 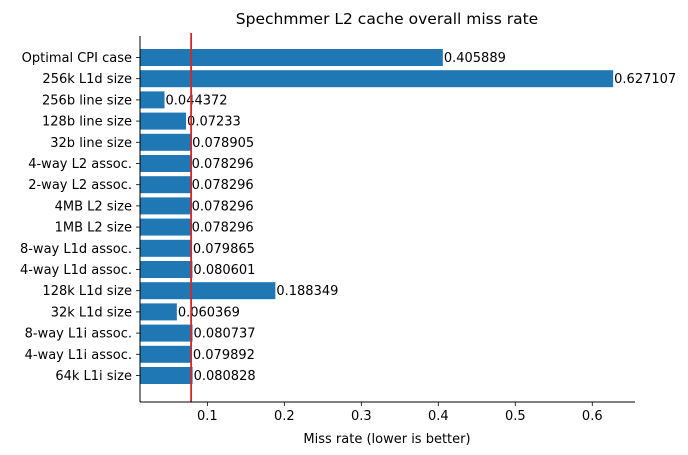 What do you see at coordinates (224, 249) in the screenshot?
I see `value-label: 0.079865` at bounding box center [224, 249].